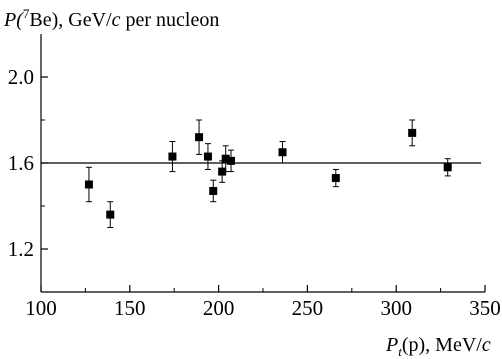 The height and width of the screenshot is (359, 502). I want to click on x-tick-label: 200, so click(219, 308).